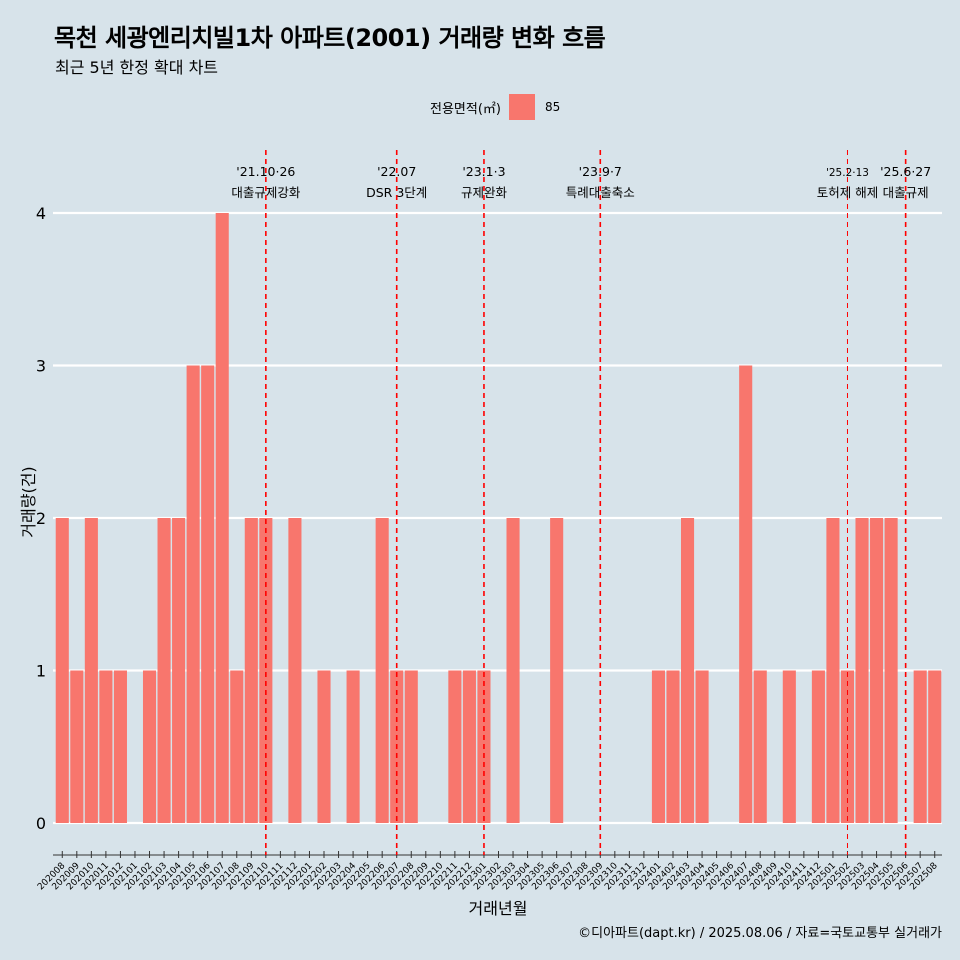 Image resolution: width=960 pixels, height=960 pixels. I want to click on y-tick-label: 0, so click(41, 823).